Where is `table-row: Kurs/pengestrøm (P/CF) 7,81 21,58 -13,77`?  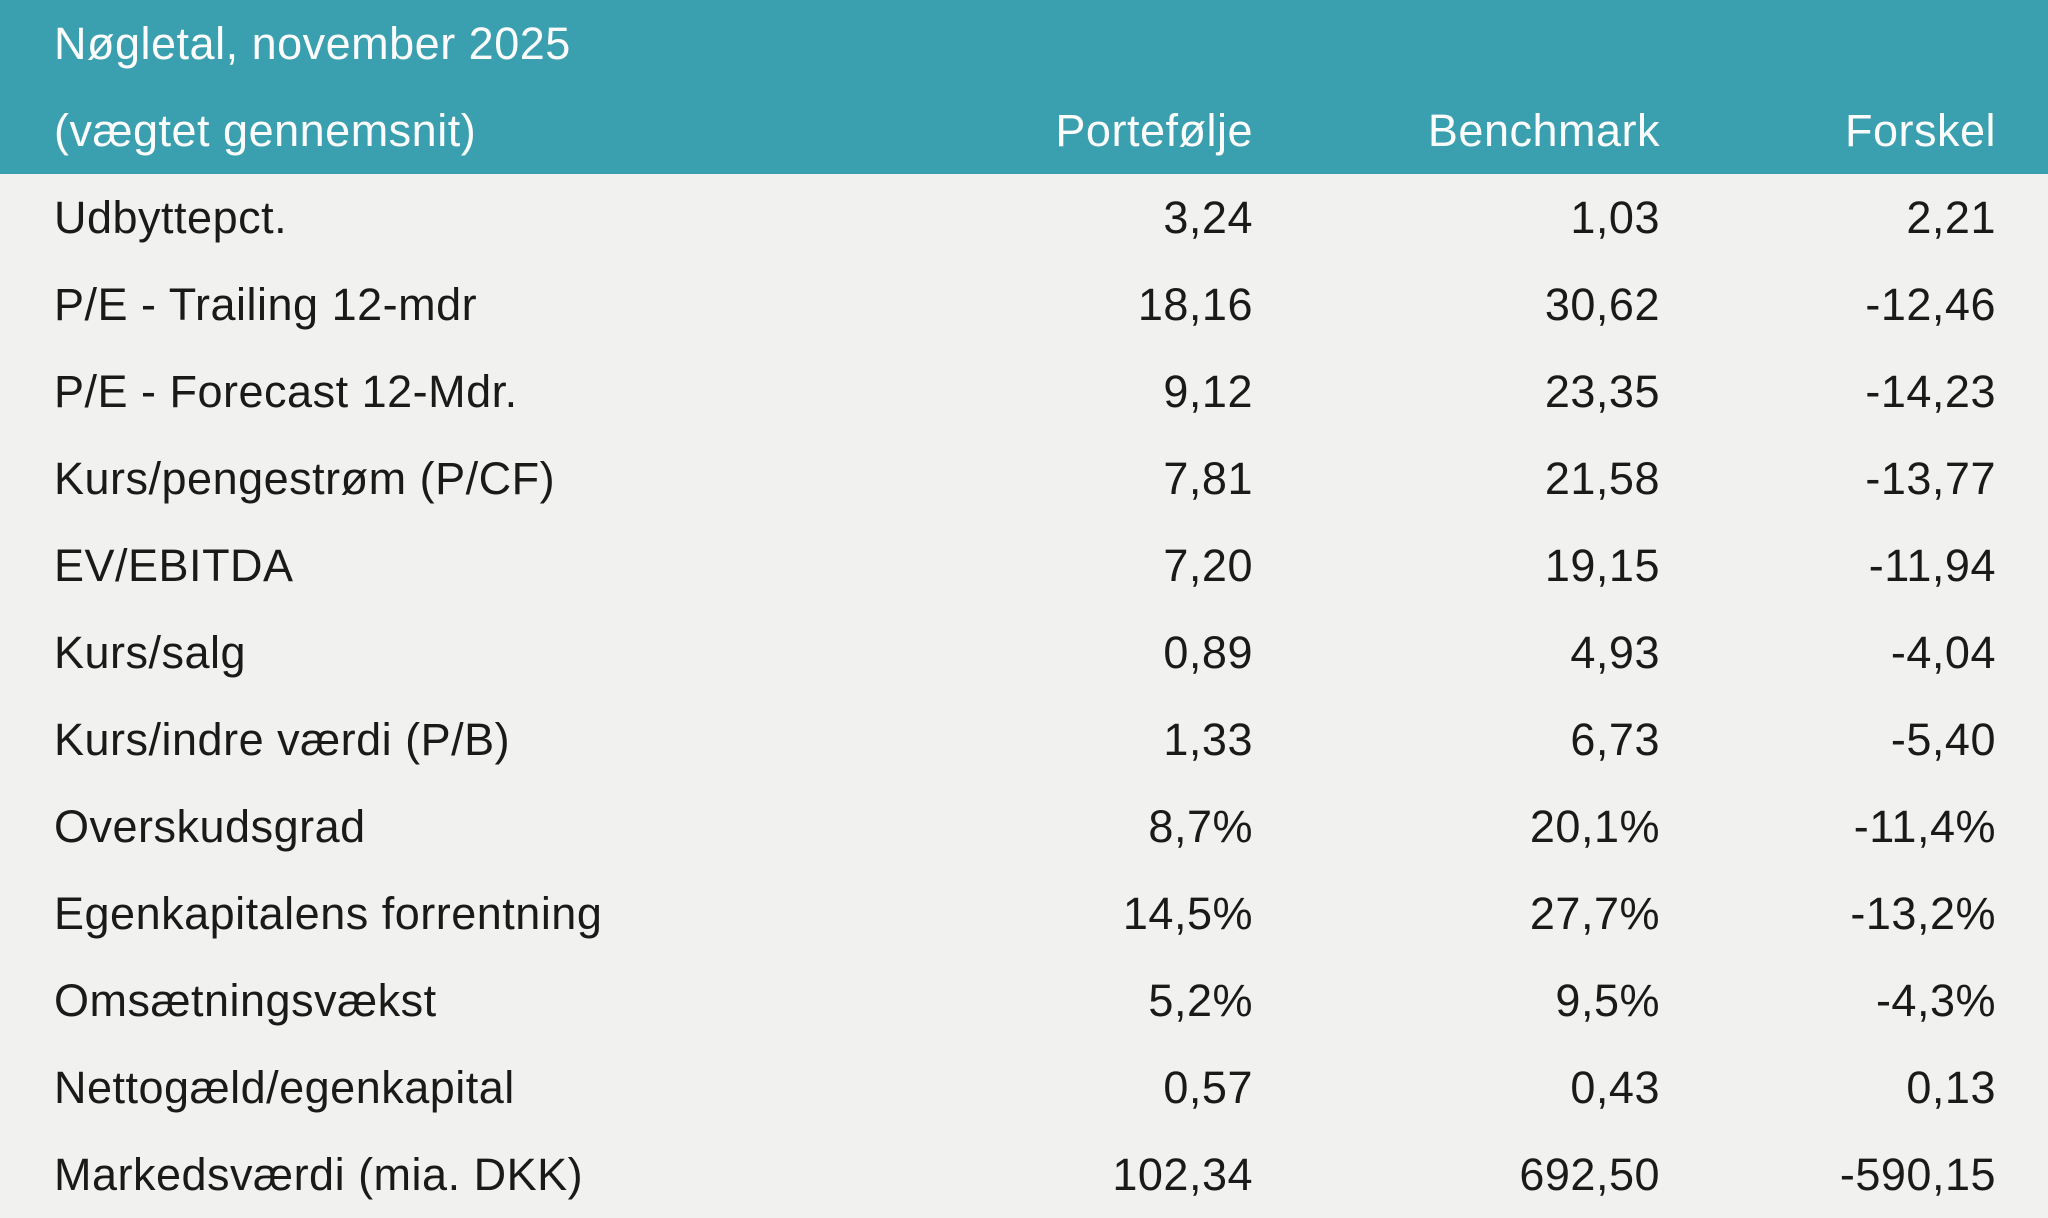
table-row: Kurs/pengestrøm (P/CF) 7,81 21,58 -13,77 is located at coordinates (1024, 478).